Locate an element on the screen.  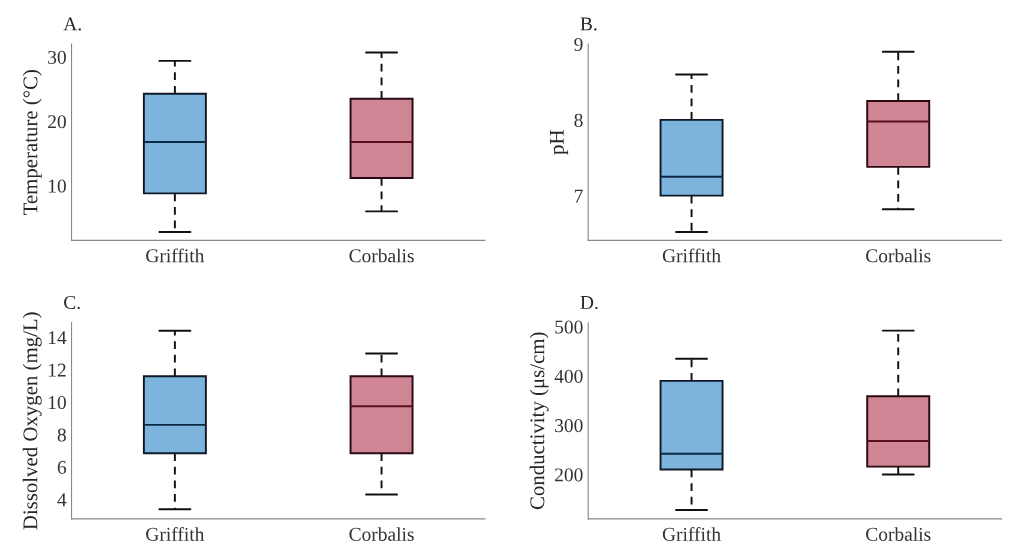
chart-title: B. is located at coordinates (588, 24).